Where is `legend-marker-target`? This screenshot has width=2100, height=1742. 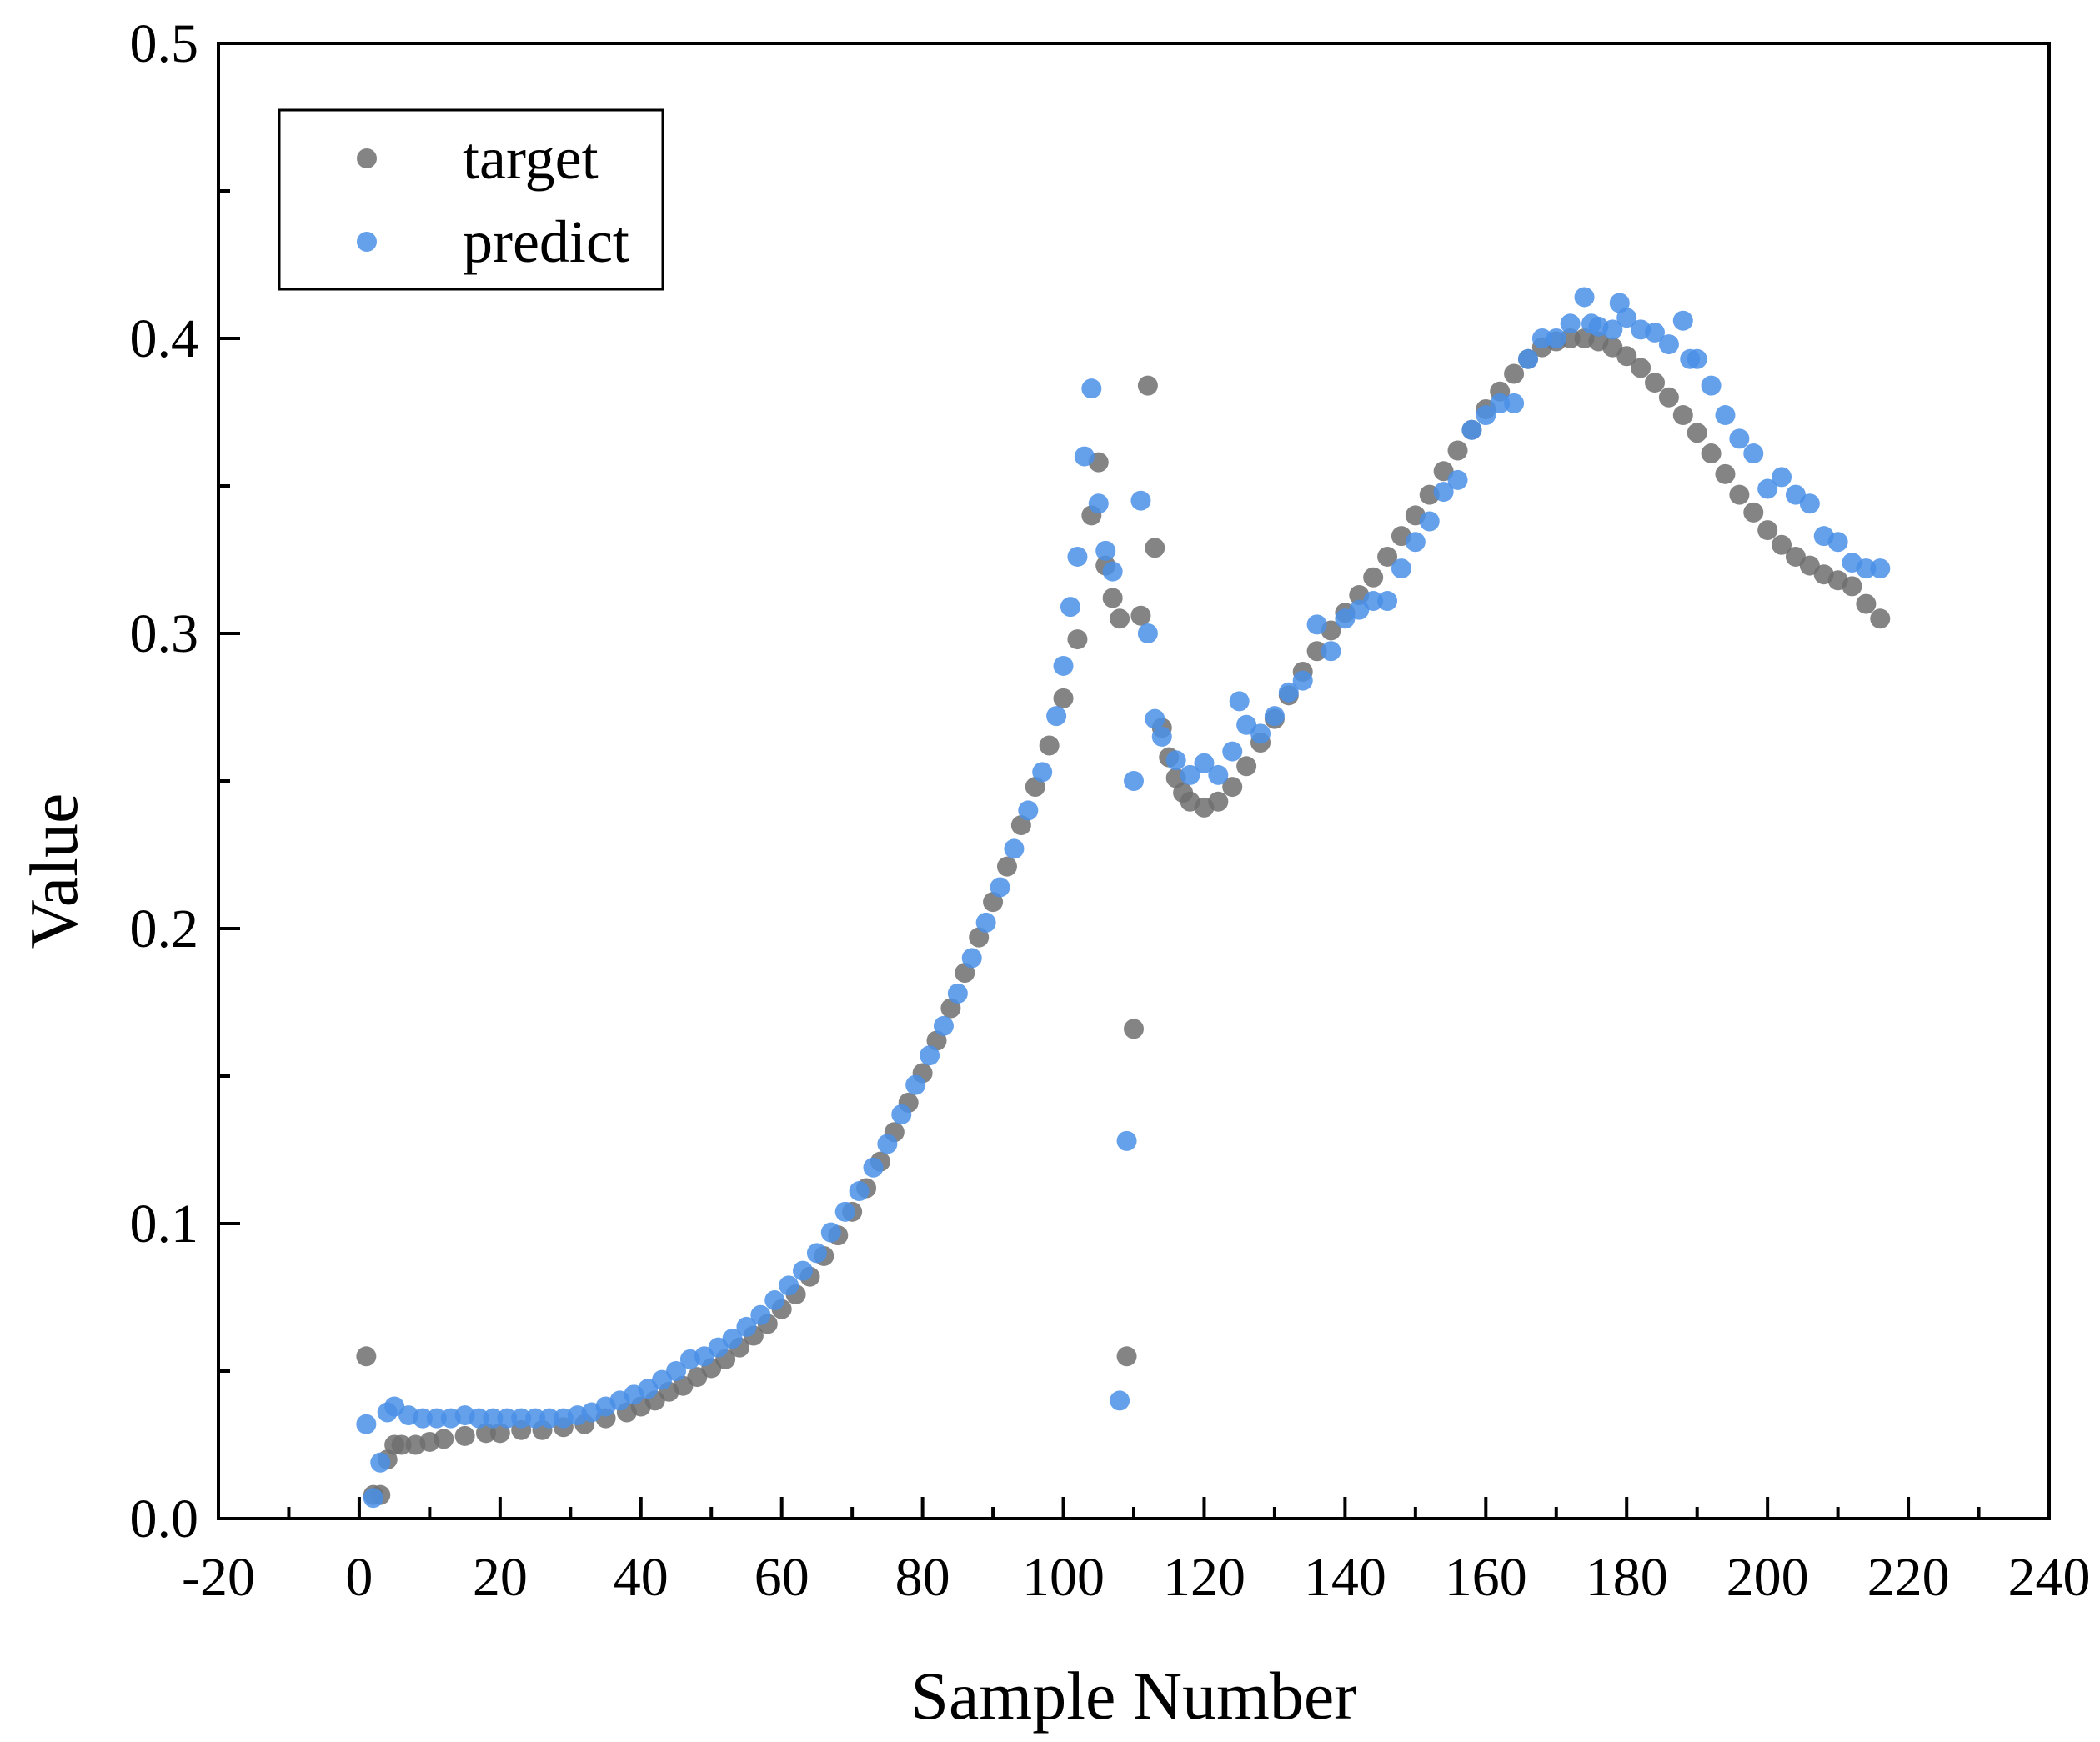 legend-marker-target is located at coordinates (367, 158).